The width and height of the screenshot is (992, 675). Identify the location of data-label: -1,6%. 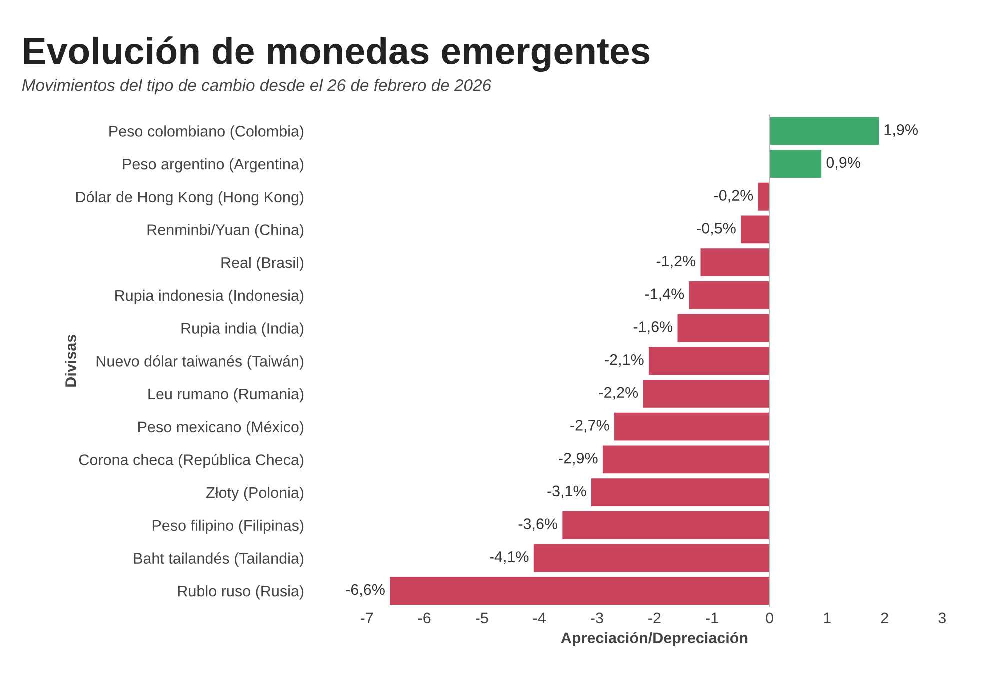
(653, 328).